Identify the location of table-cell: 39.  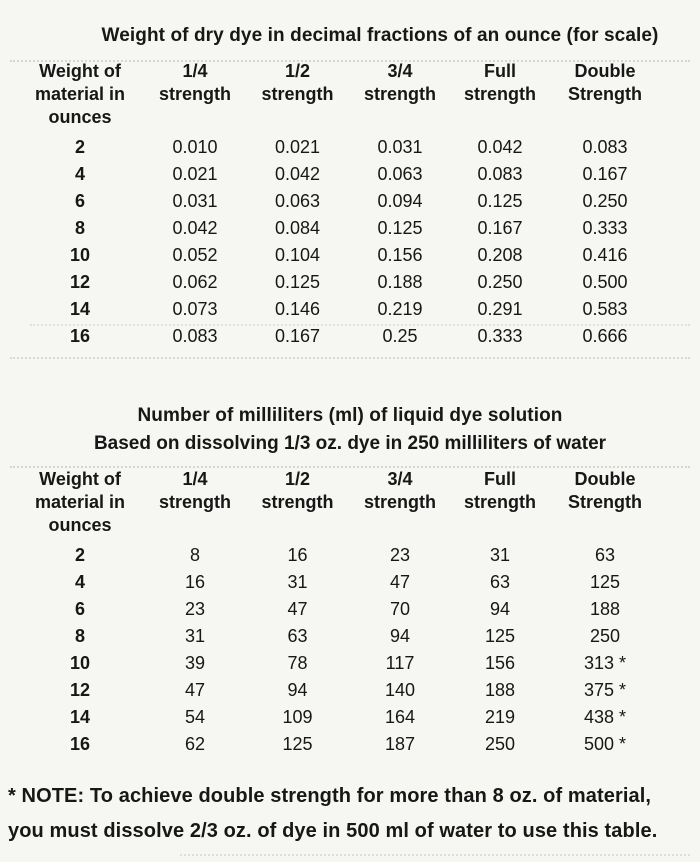
(195, 663).